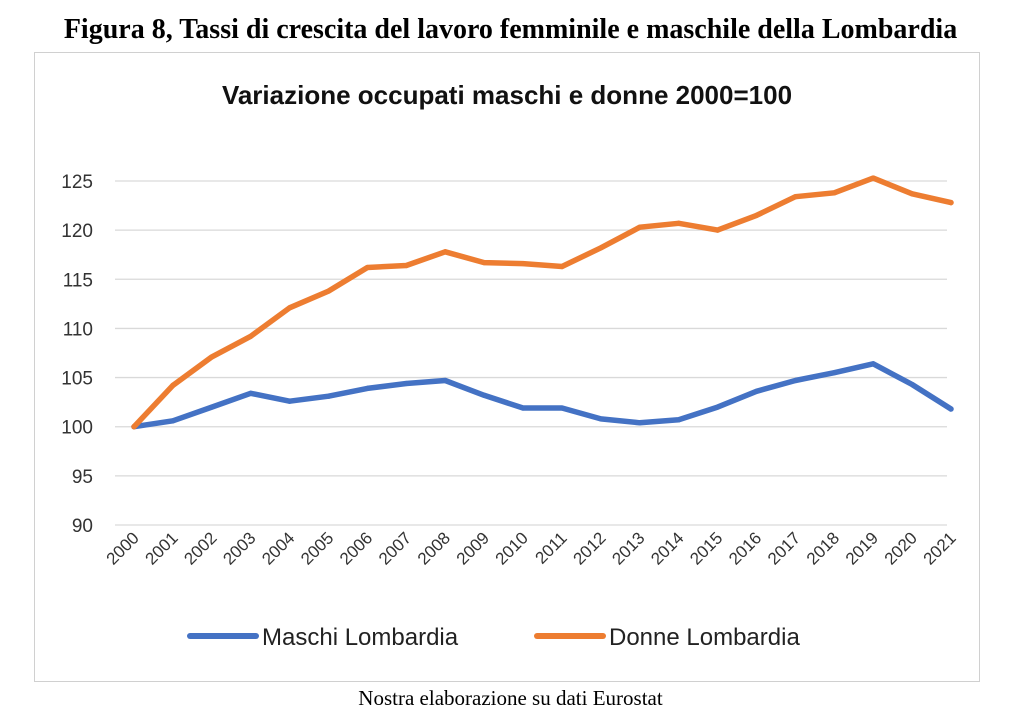 The image size is (1021, 722). Describe the element at coordinates (77, 354) in the screenshot. I see `y-axis-ticks: 90 95 100 105 110 115 120 125` at that location.